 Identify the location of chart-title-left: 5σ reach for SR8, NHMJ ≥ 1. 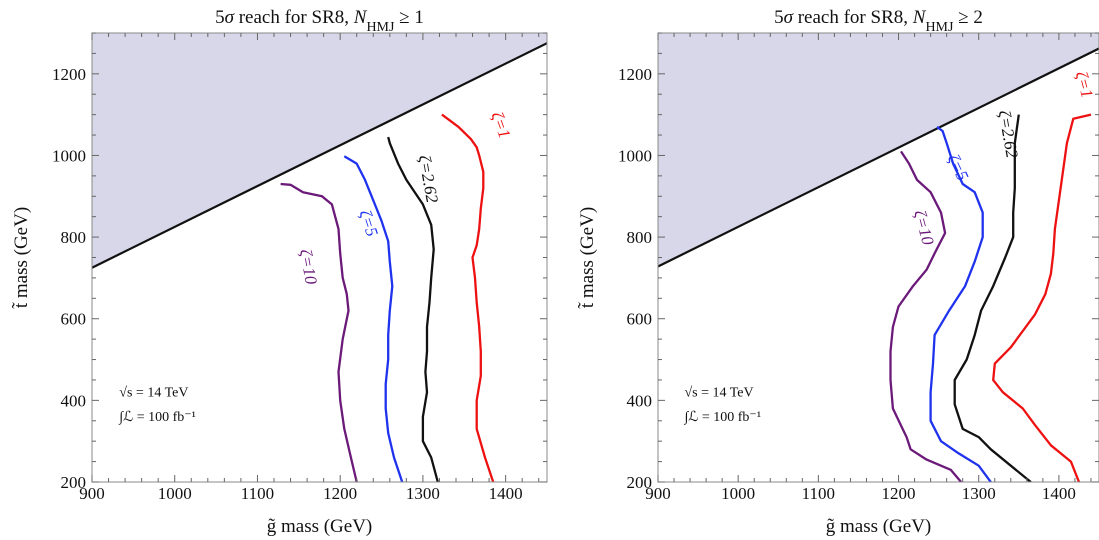
(319, 21).